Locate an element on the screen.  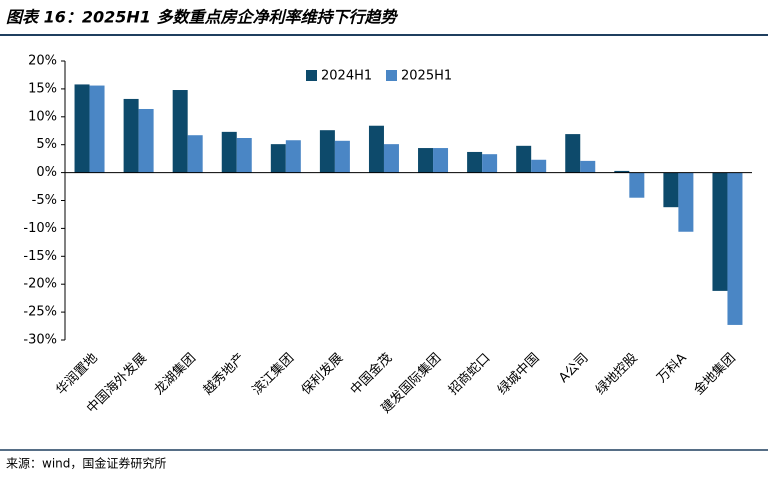
x-tick-label: 金地集团 is located at coordinates (715, 374).